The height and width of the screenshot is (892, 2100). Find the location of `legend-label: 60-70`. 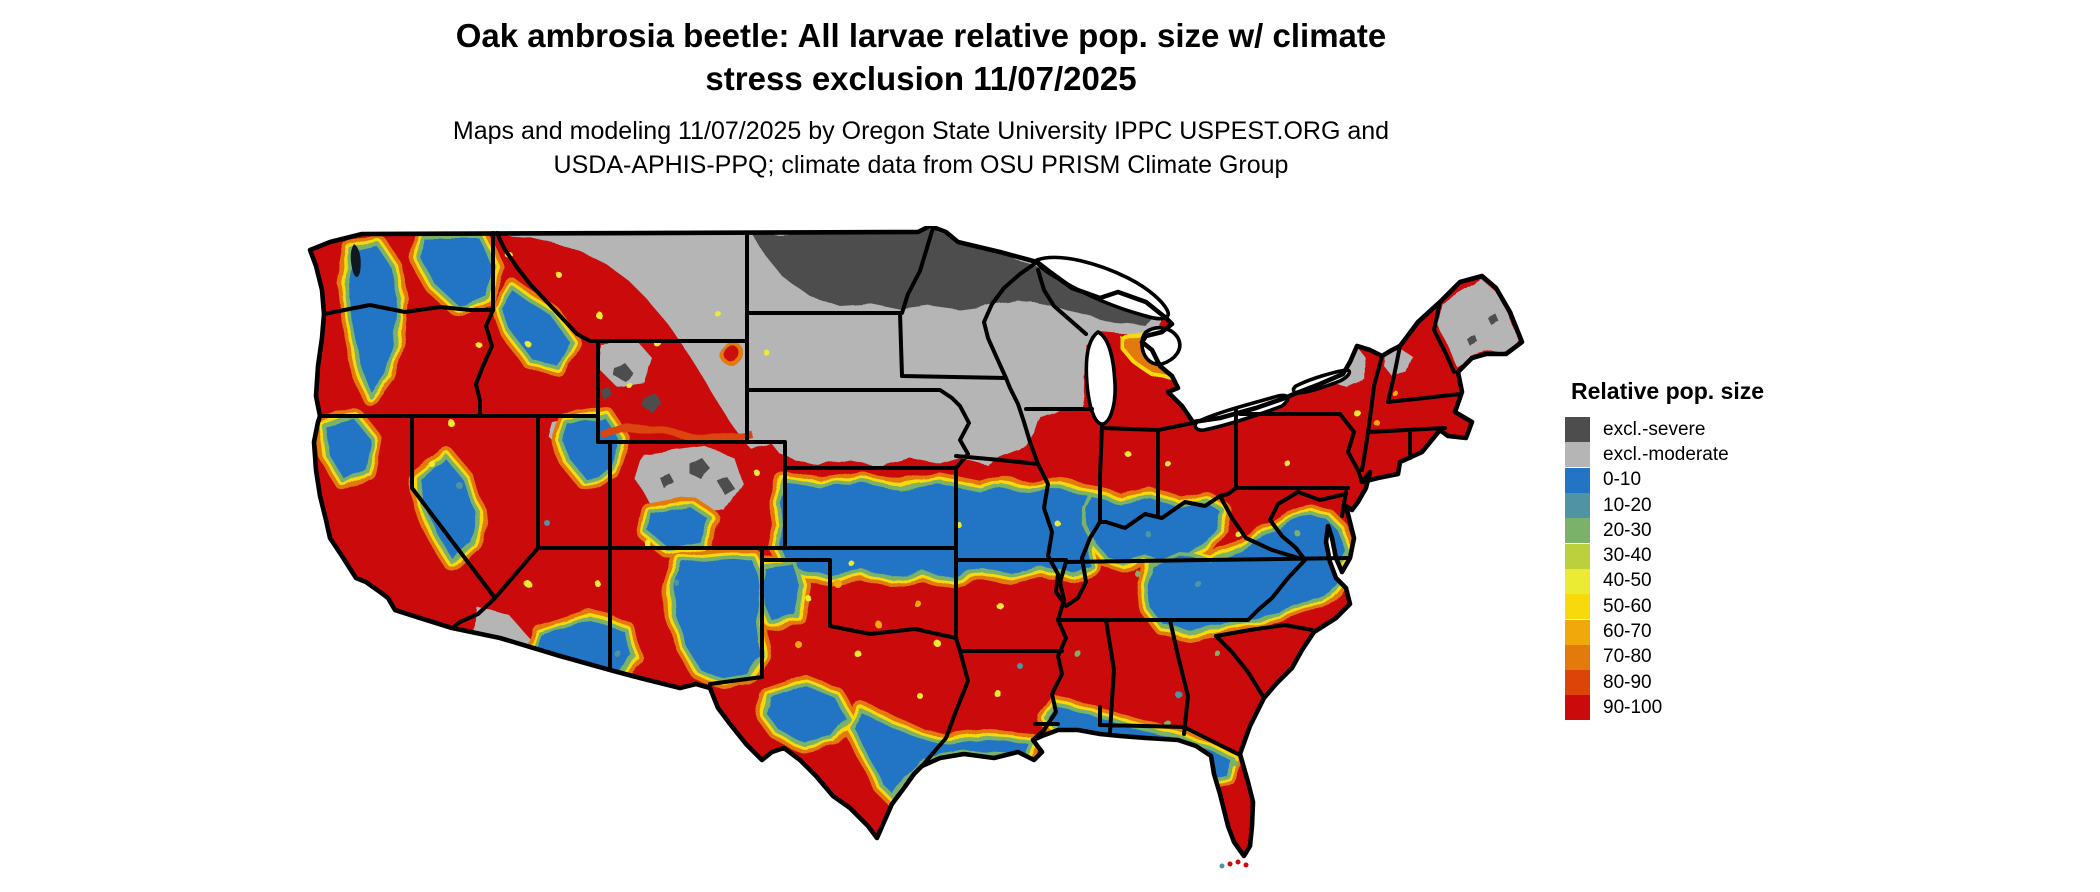

legend-label: 60-70 is located at coordinates (1627, 632).